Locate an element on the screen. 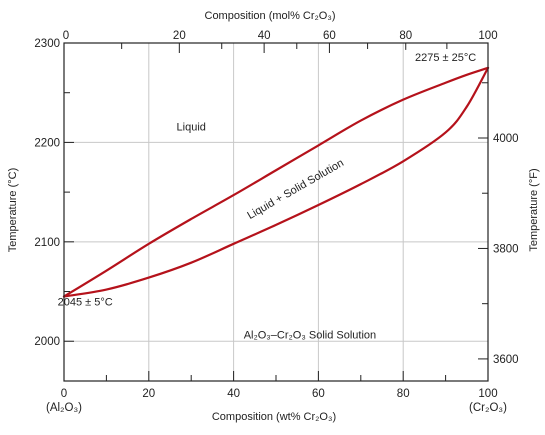 Image resolution: width=545 pixels, height=435 pixels. label-background is located at coordinates (445, 57).